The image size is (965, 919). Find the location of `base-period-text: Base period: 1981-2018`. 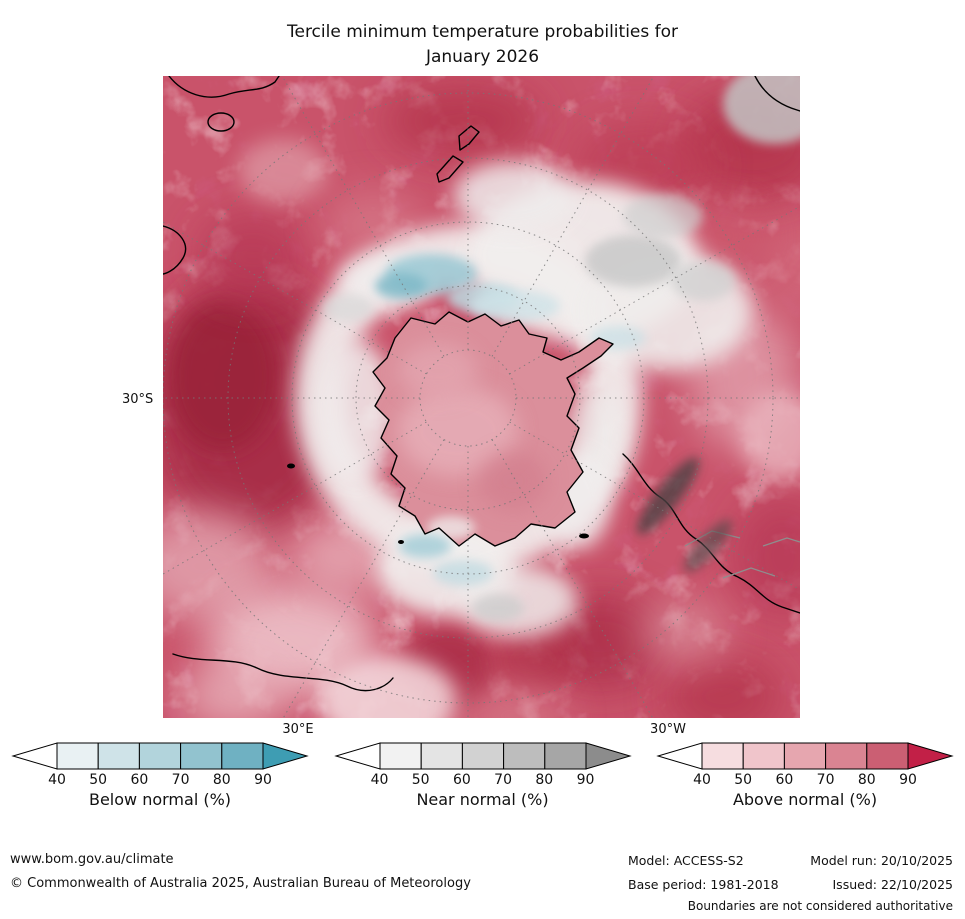

base-period-text: Base period: 1981-2018 is located at coordinates (703, 884).